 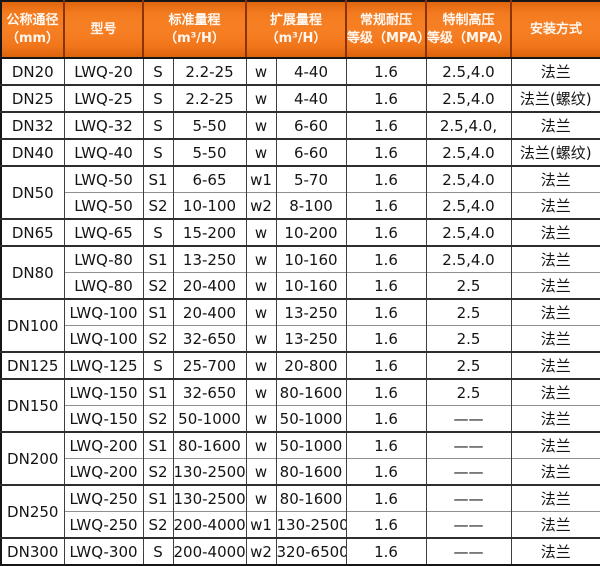 I want to click on cell-install: 法兰(螺纹), so click(x=555, y=152).